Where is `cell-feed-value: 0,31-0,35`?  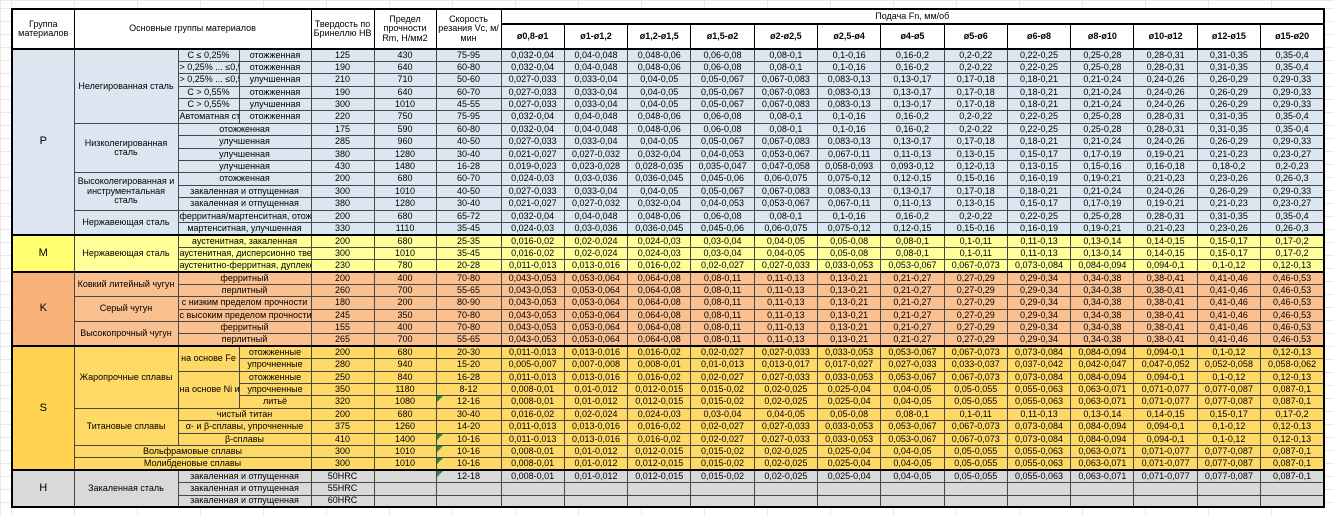 cell-feed-value: 0,31-0,35 is located at coordinates (1229, 216).